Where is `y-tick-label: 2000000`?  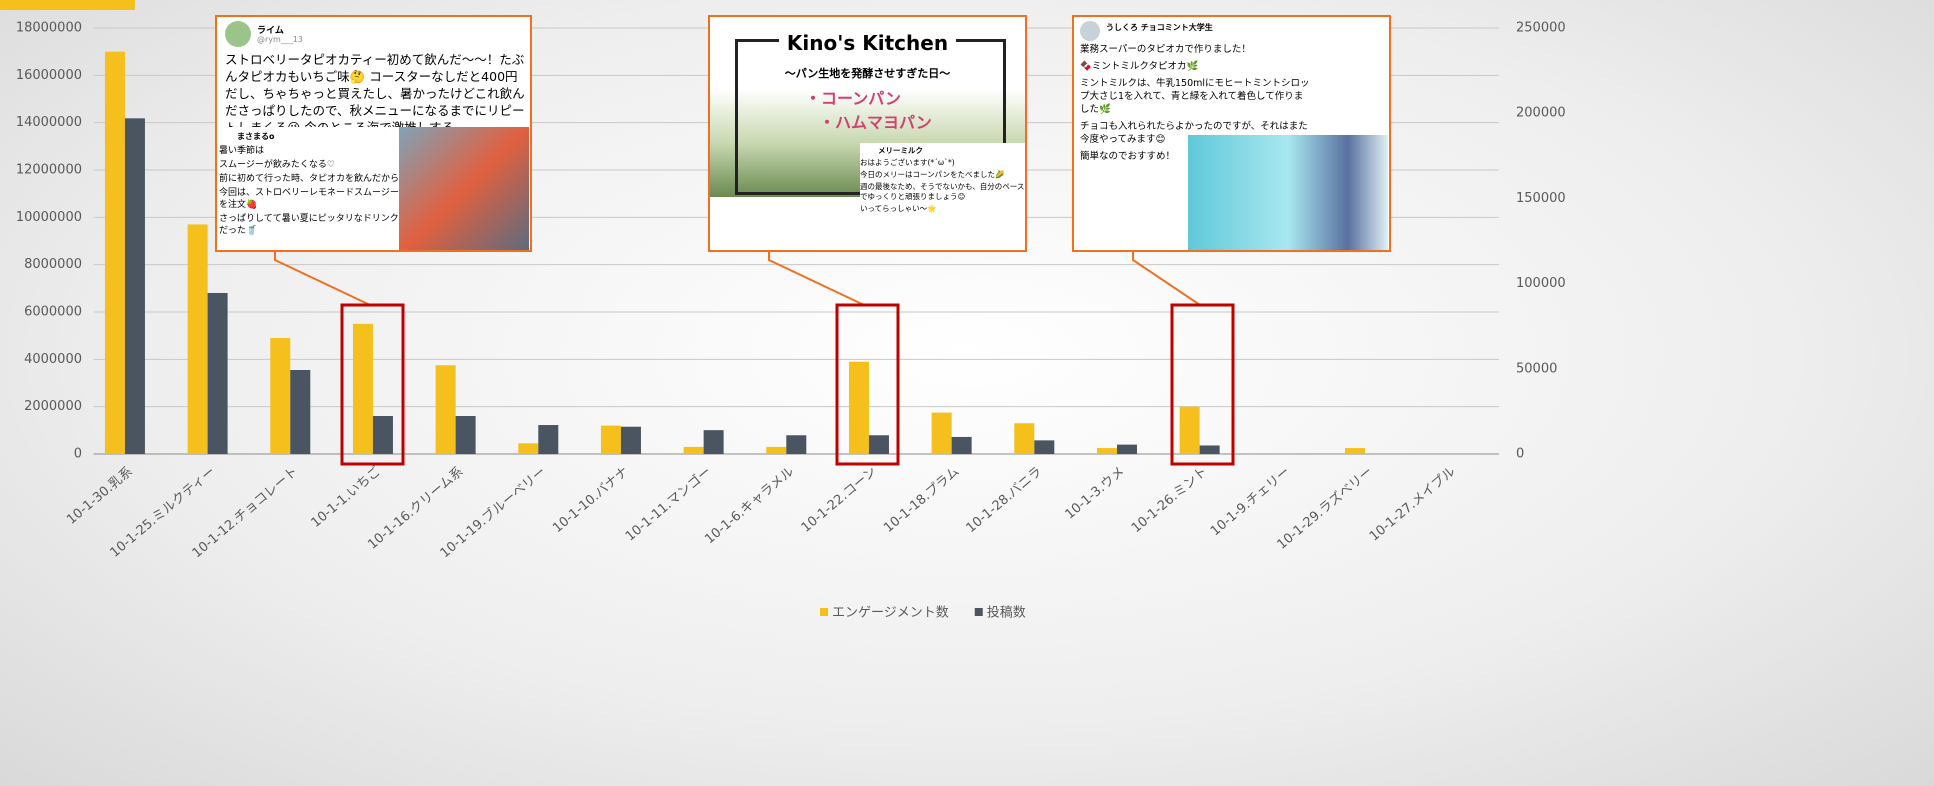 y-tick-label: 2000000 is located at coordinates (53, 406).